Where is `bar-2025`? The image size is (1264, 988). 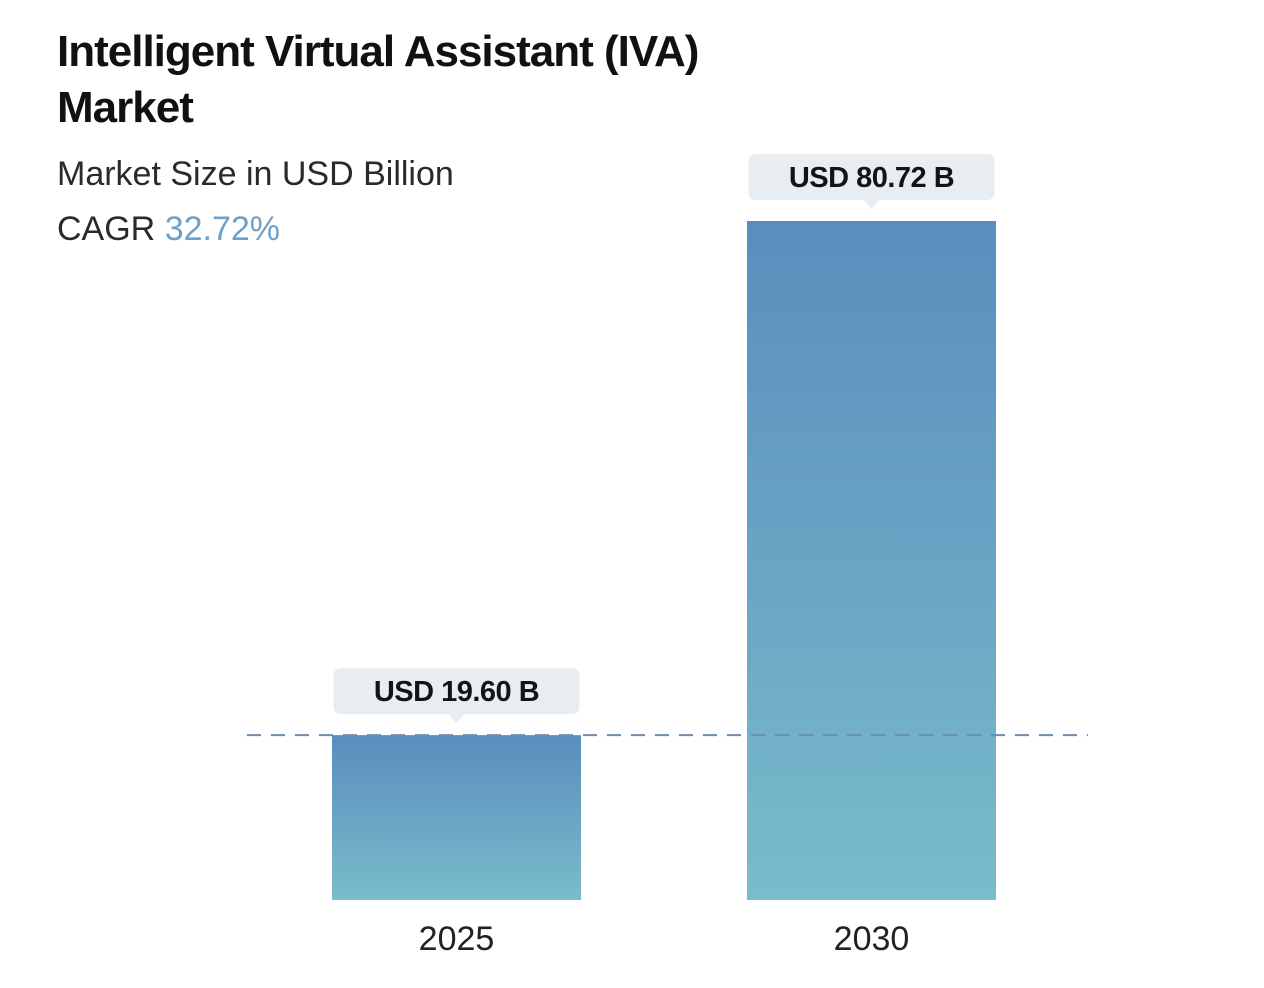
bar-2025 is located at coordinates (456, 817).